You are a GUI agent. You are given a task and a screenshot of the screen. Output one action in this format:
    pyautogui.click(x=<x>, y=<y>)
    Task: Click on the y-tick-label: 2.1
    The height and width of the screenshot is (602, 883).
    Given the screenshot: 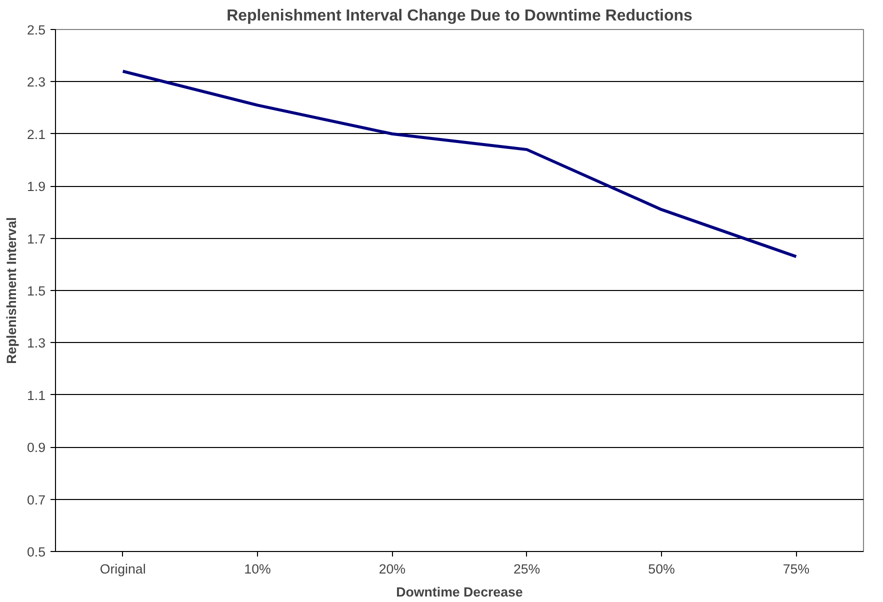 What is the action you would take?
    pyautogui.click(x=36, y=134)
    